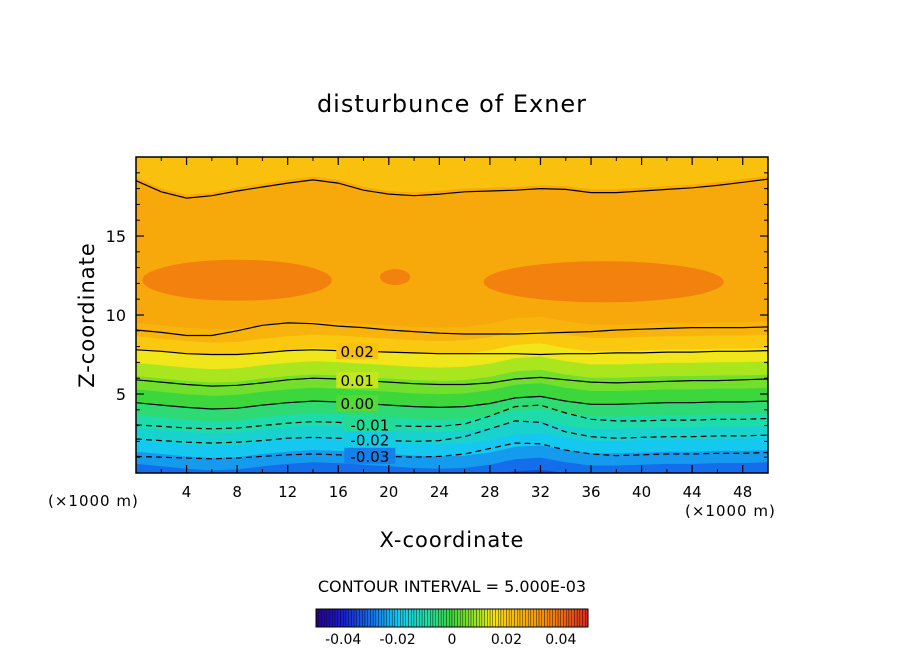 This screenshot has width=904, height=654. I want to click on contour-label: -0.03, so click(369, 457).